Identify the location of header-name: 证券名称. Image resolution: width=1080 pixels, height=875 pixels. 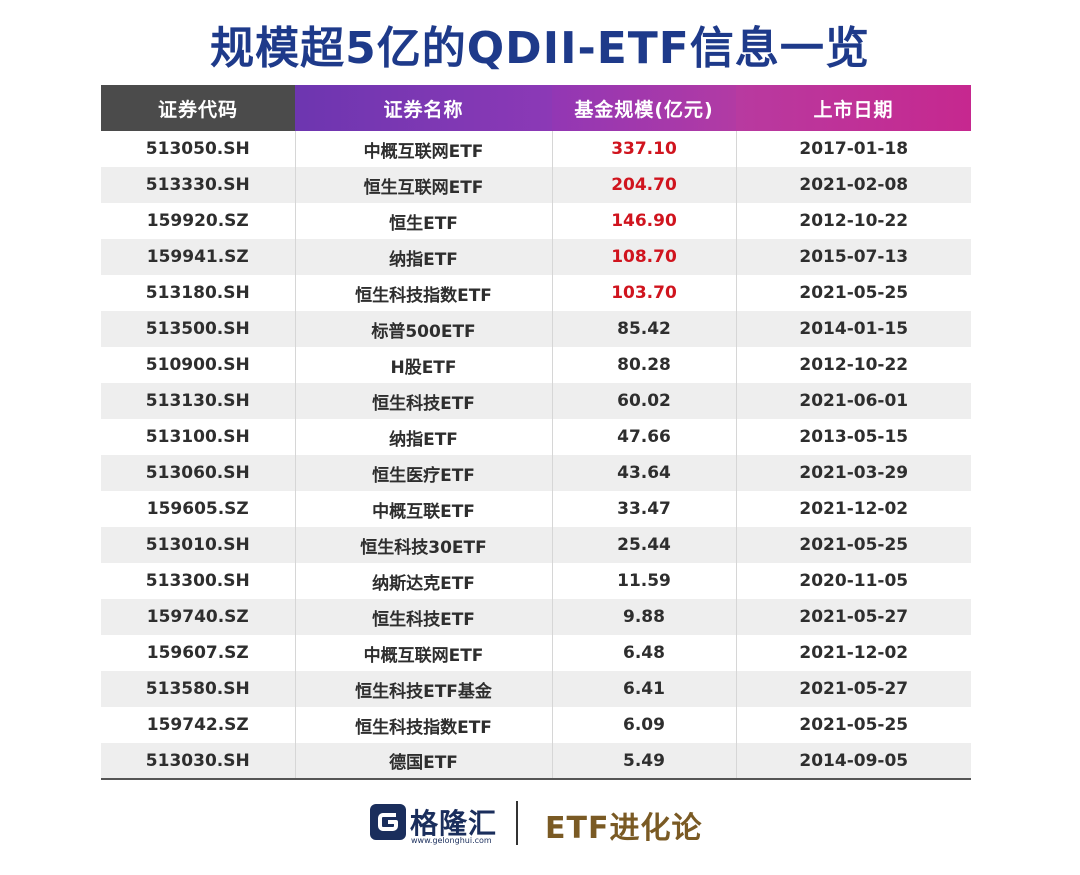
(423, 108).